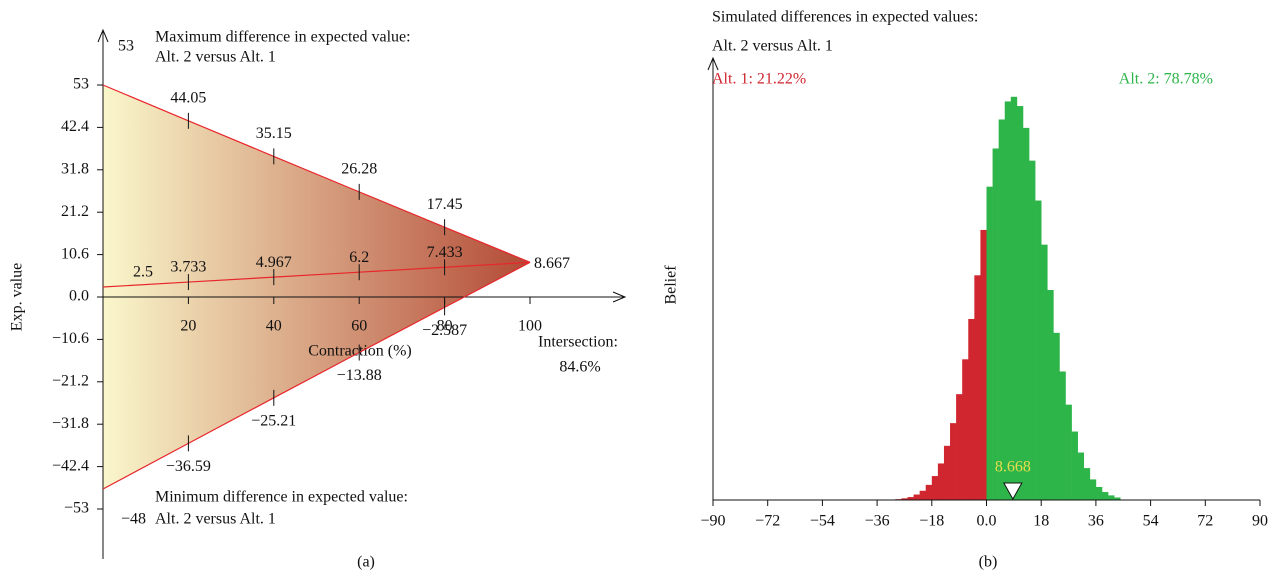 Image resolution: width=1271 pixels, height=580 pixels. I want to click on value-label: 4.967, so click(274, 262).